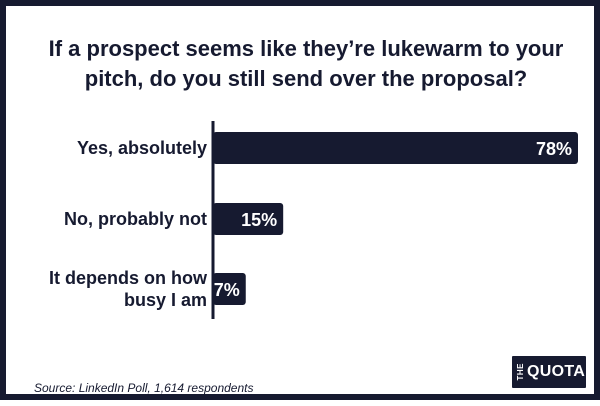 The width and height of the screenshot is (600, 406). I want to click on category-label-line: Yes, absolutely, so click(142, 148).